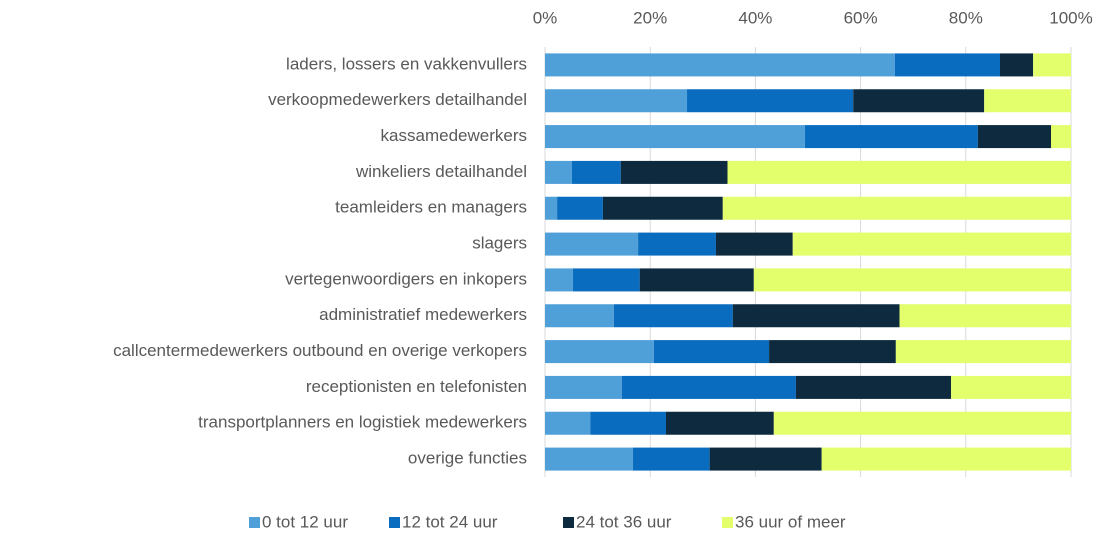 The image size is (1103, 533). Describe the element at coordinates (450, 521) in the screenshot. I see `legend-label: 12 tot 24 uur` at that location.